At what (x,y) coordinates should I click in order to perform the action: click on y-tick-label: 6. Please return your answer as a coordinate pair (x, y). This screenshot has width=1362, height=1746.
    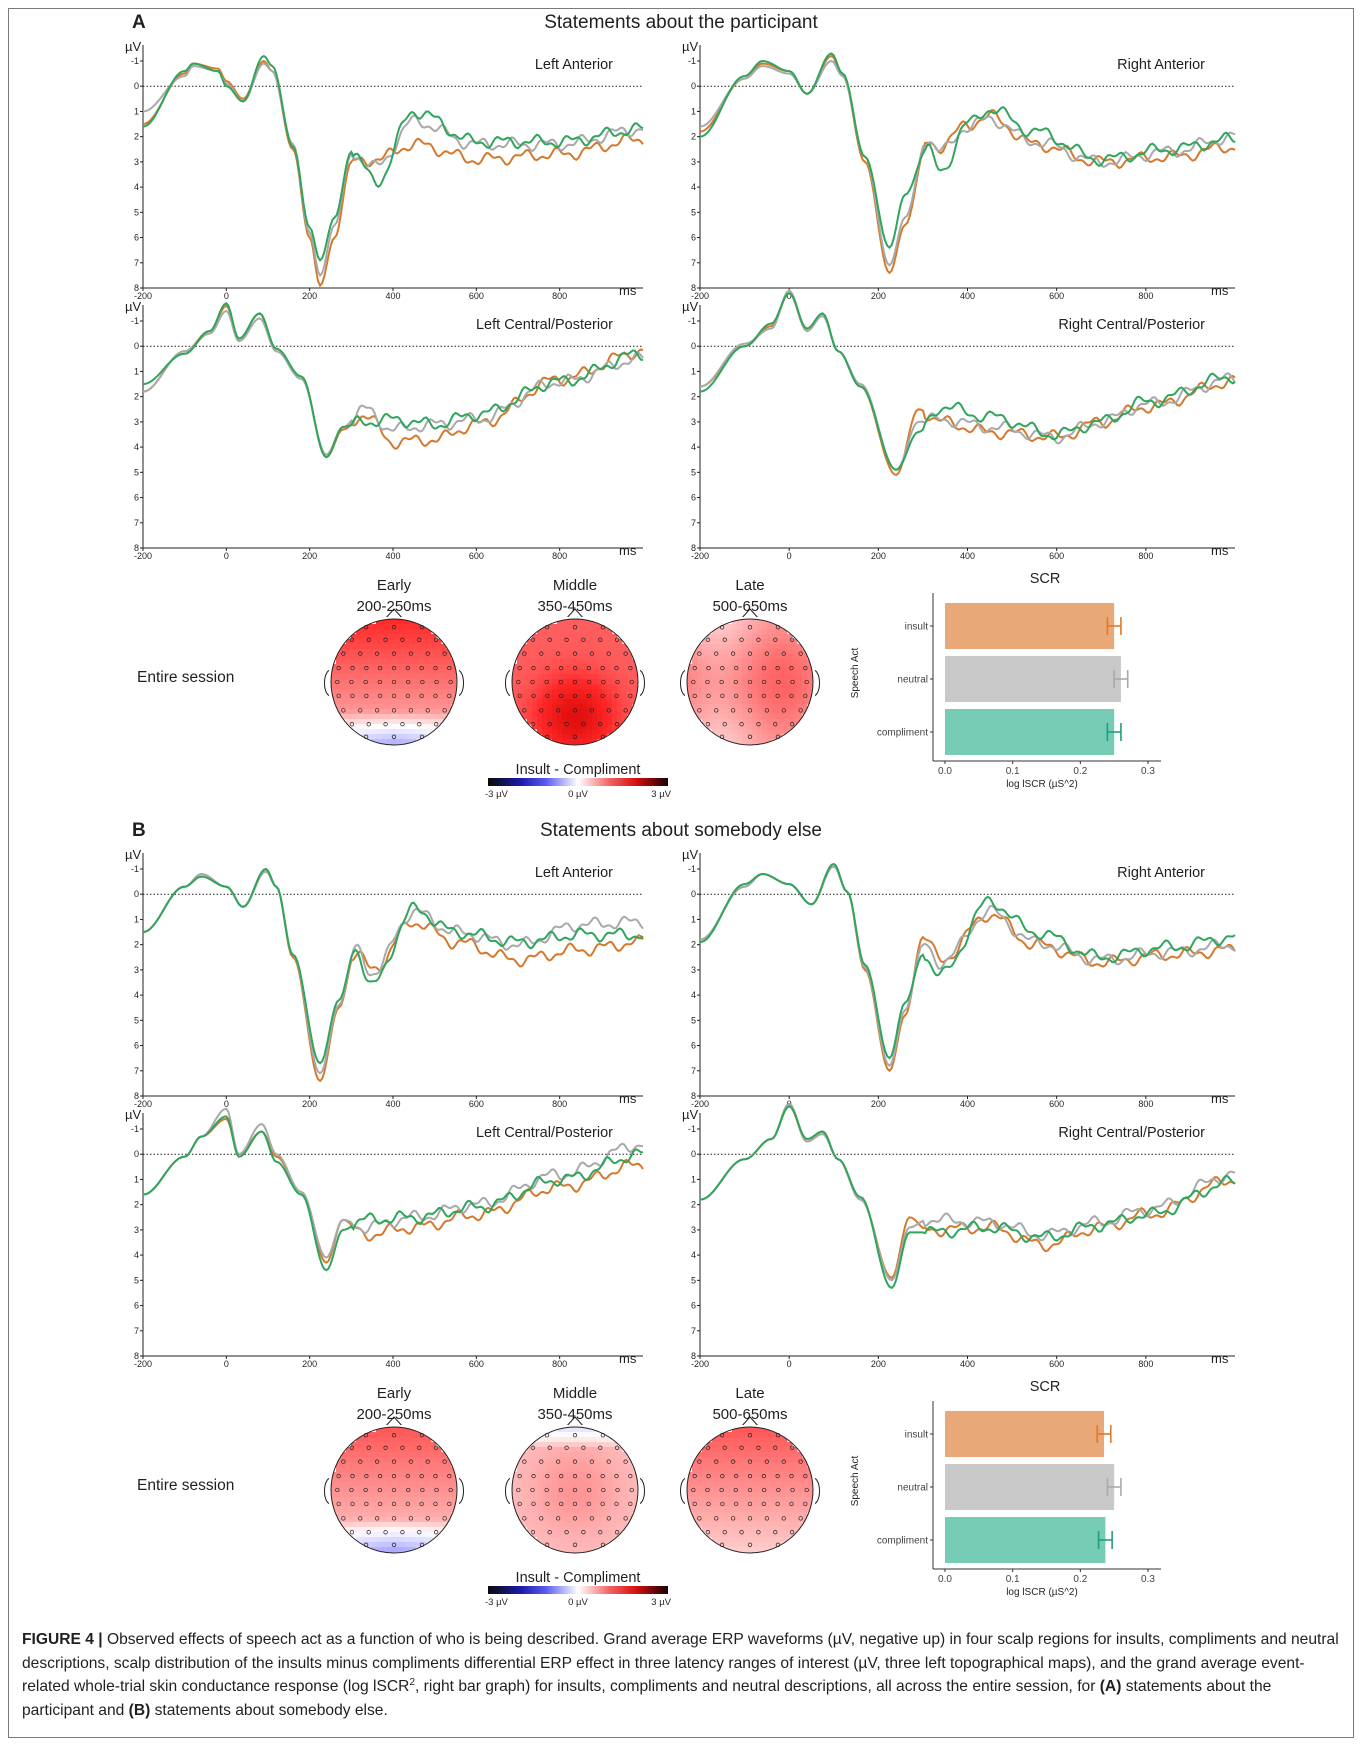
    Looking at the image, I should click on (693, 1046).